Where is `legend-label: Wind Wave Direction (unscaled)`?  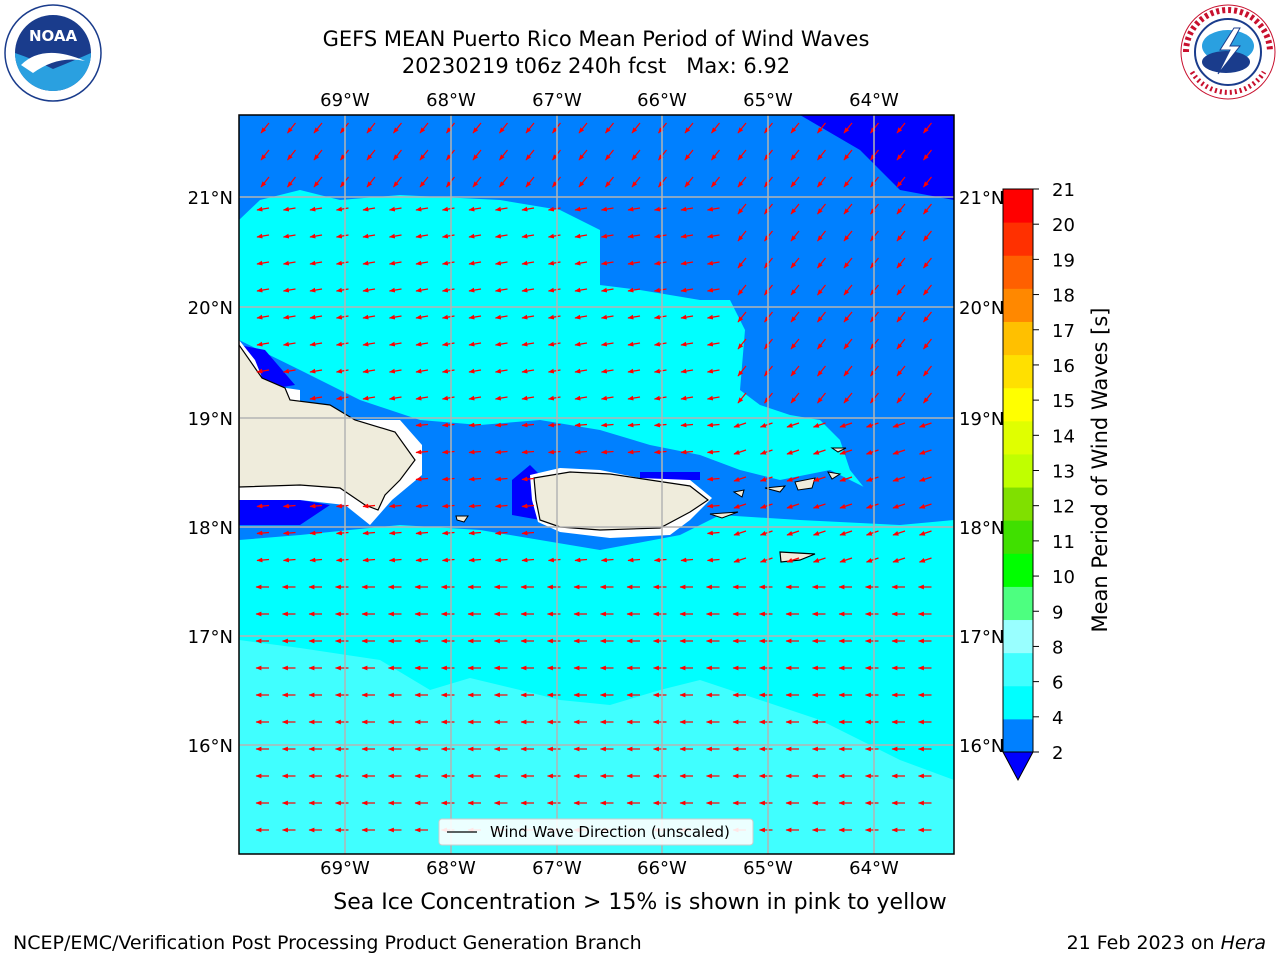 legend-label: Wind Wave Direction (unscaled) is located at coordinates (610, 832).